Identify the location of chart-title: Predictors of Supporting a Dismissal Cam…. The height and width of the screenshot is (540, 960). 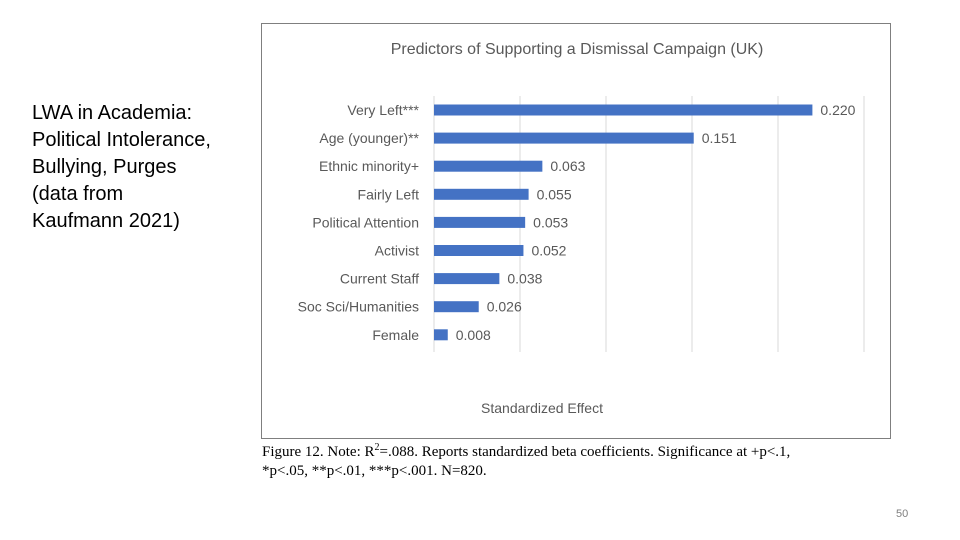
(577, 49).